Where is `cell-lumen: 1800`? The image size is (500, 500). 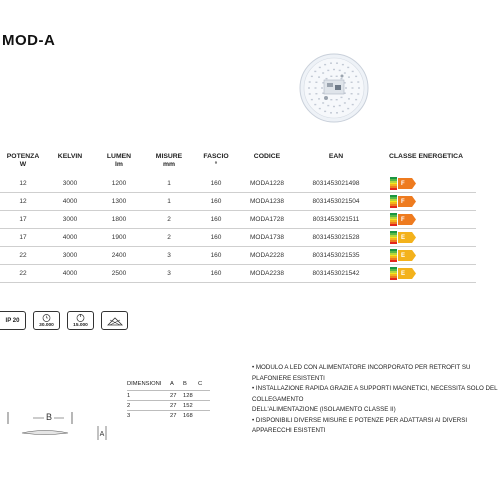 cell-lumen: 1800 is located at coordinates (119, 219).